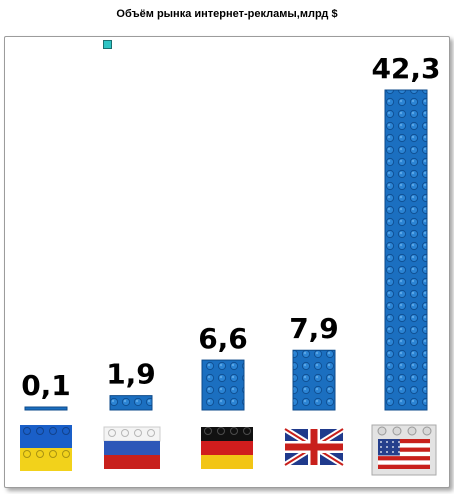  What do you see at coordinates (404, 450) in the screenshot?
I see `usa-flag-icon` at bounding box center [404, 450].